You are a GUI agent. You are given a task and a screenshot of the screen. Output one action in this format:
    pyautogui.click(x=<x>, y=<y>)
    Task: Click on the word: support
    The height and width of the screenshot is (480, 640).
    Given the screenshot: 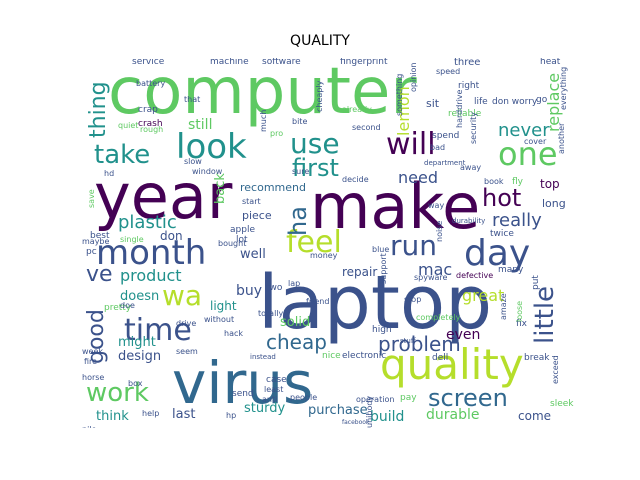 What is the action you would take?
    pyautogui.click(x=383, y=268)
    